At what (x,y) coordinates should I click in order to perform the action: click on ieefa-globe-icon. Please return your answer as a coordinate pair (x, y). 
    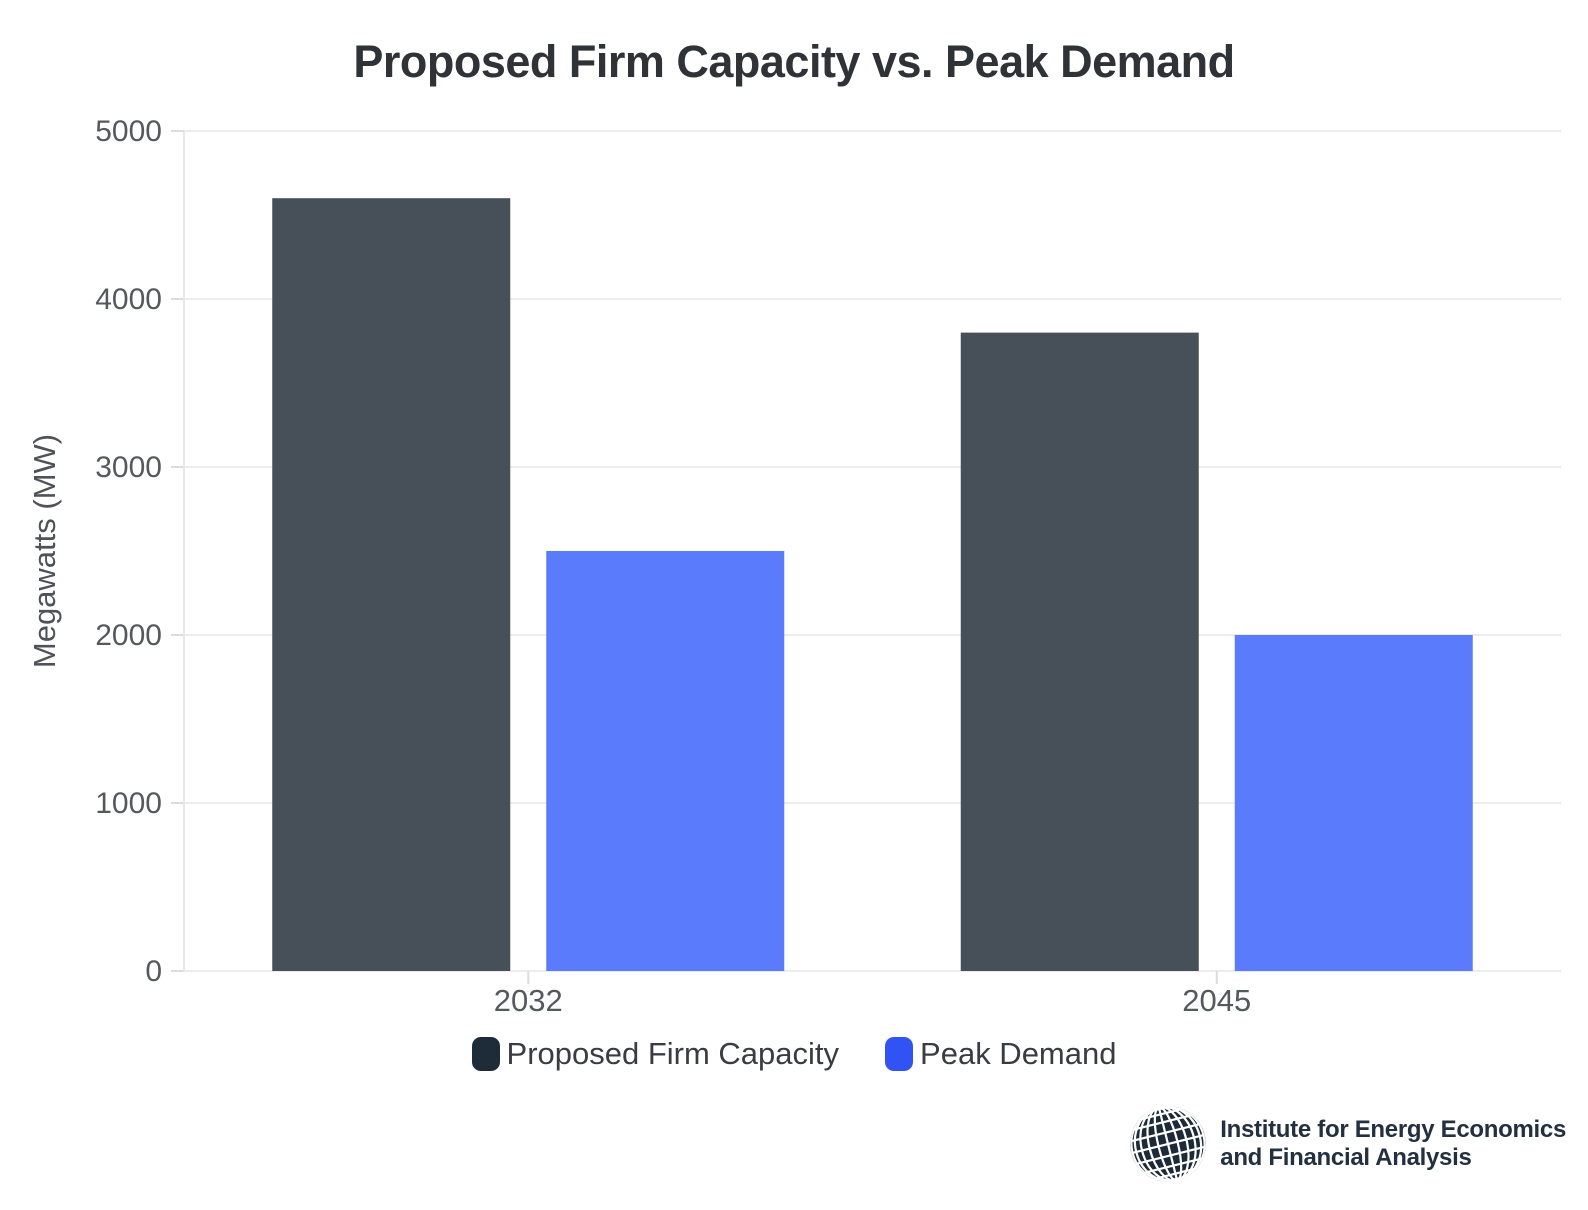
    Looking at the image, I should click on (1168, 1144).